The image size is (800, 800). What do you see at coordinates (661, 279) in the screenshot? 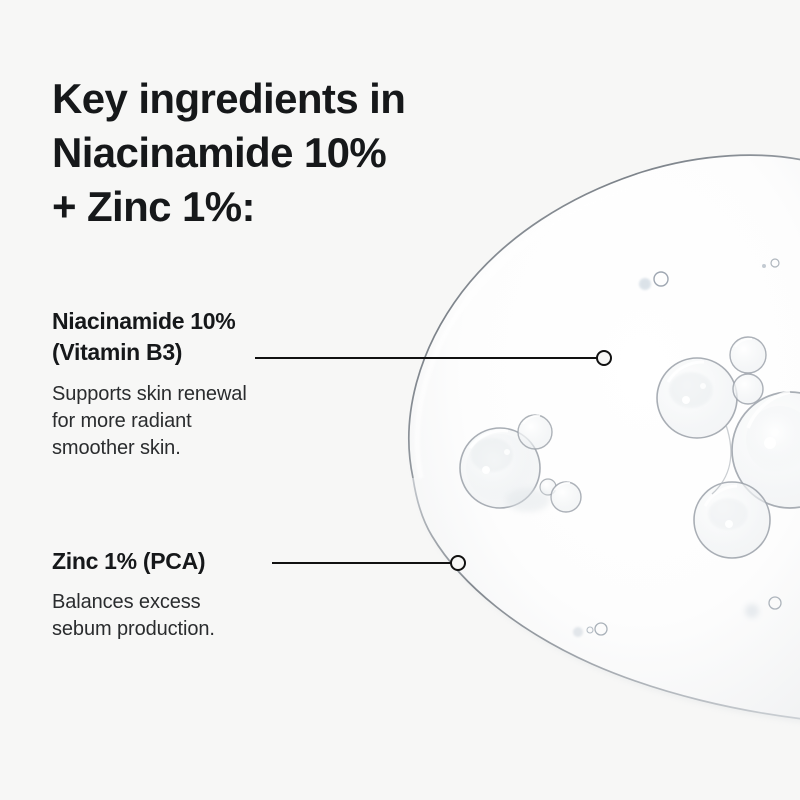
I see `bubble-micro-top` at bounding box center [661, 279].